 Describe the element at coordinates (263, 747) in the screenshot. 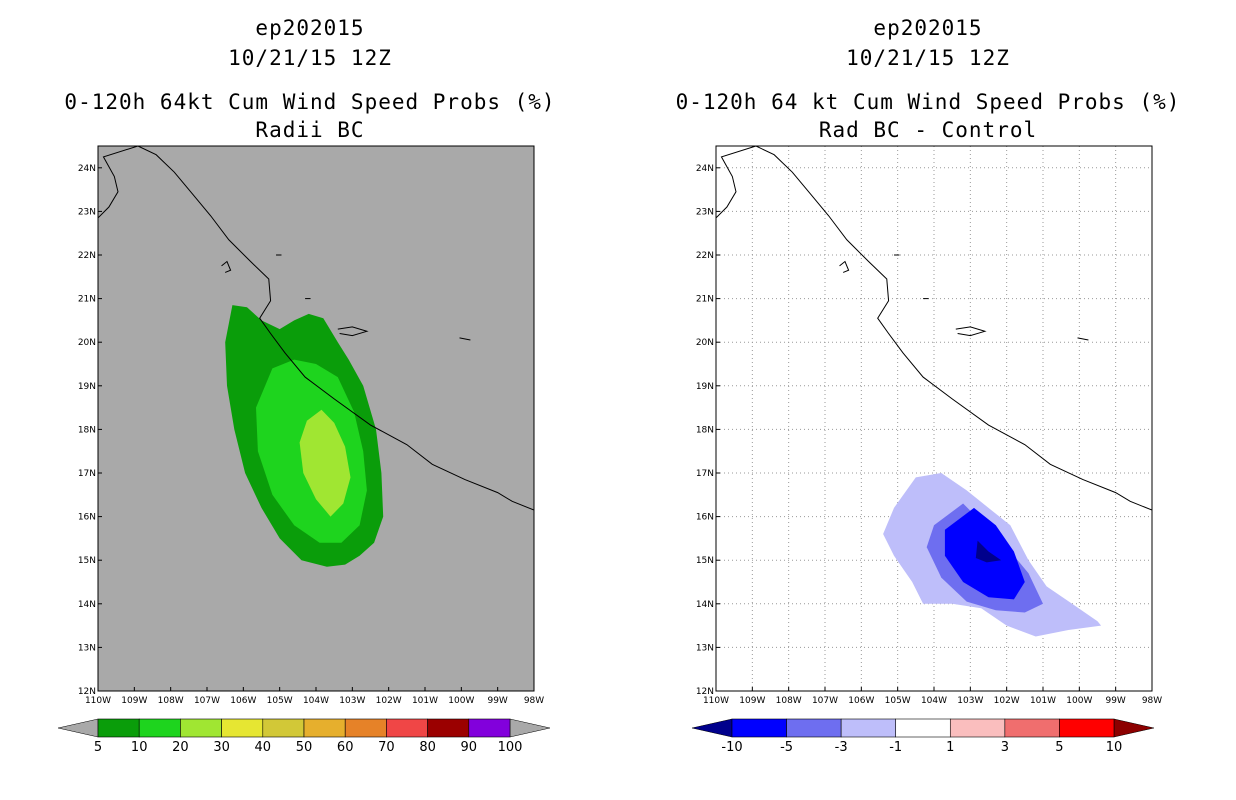

I see `colorbar-label: 40` at that location.